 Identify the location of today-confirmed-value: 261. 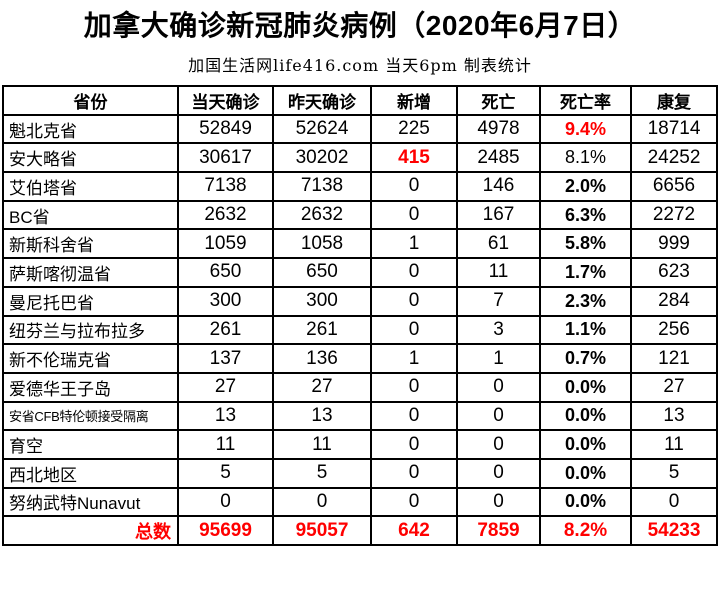
(225, 330).